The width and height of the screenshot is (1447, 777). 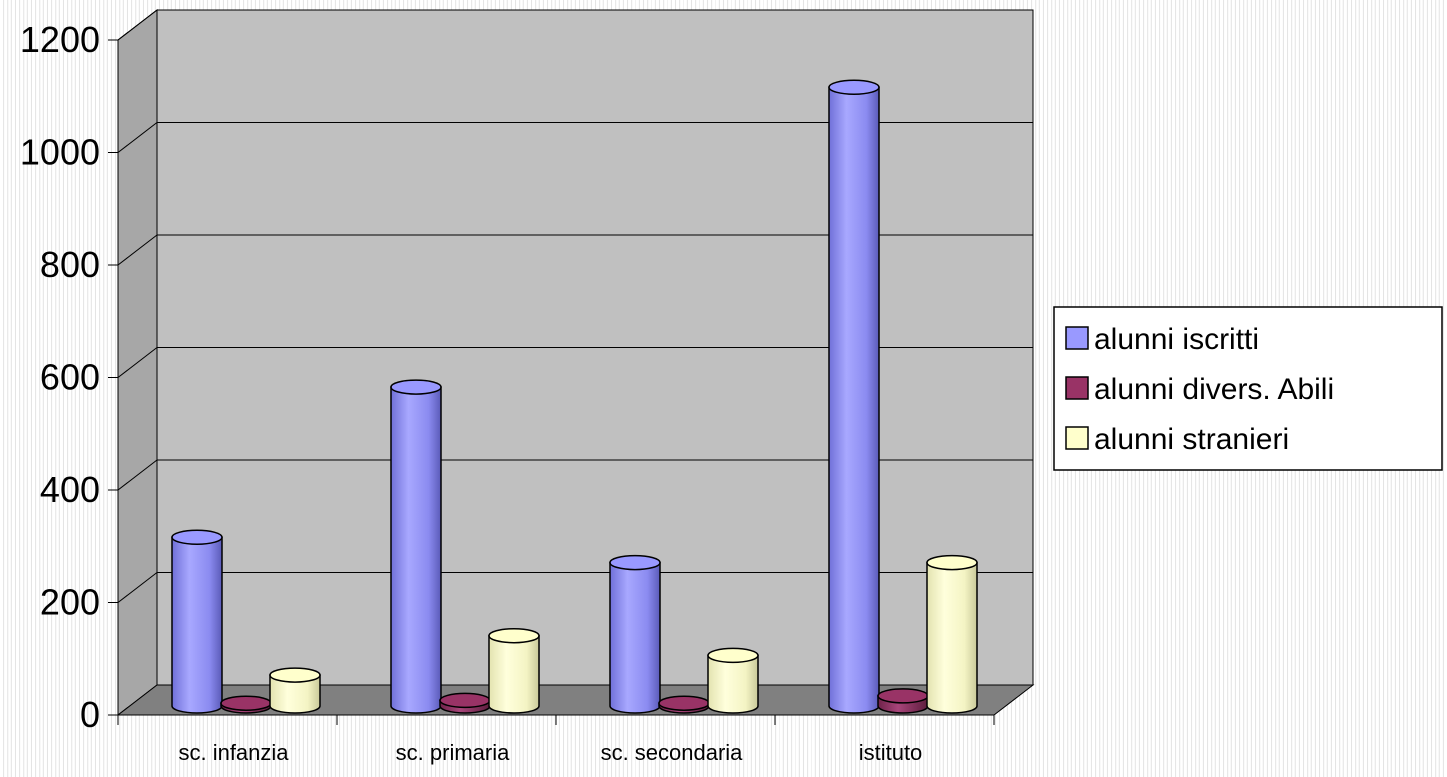 What do you see at coordinates (70, 377) in the screenshot?
I see `y-tick-label: 600` at bounding box center [70, 377].